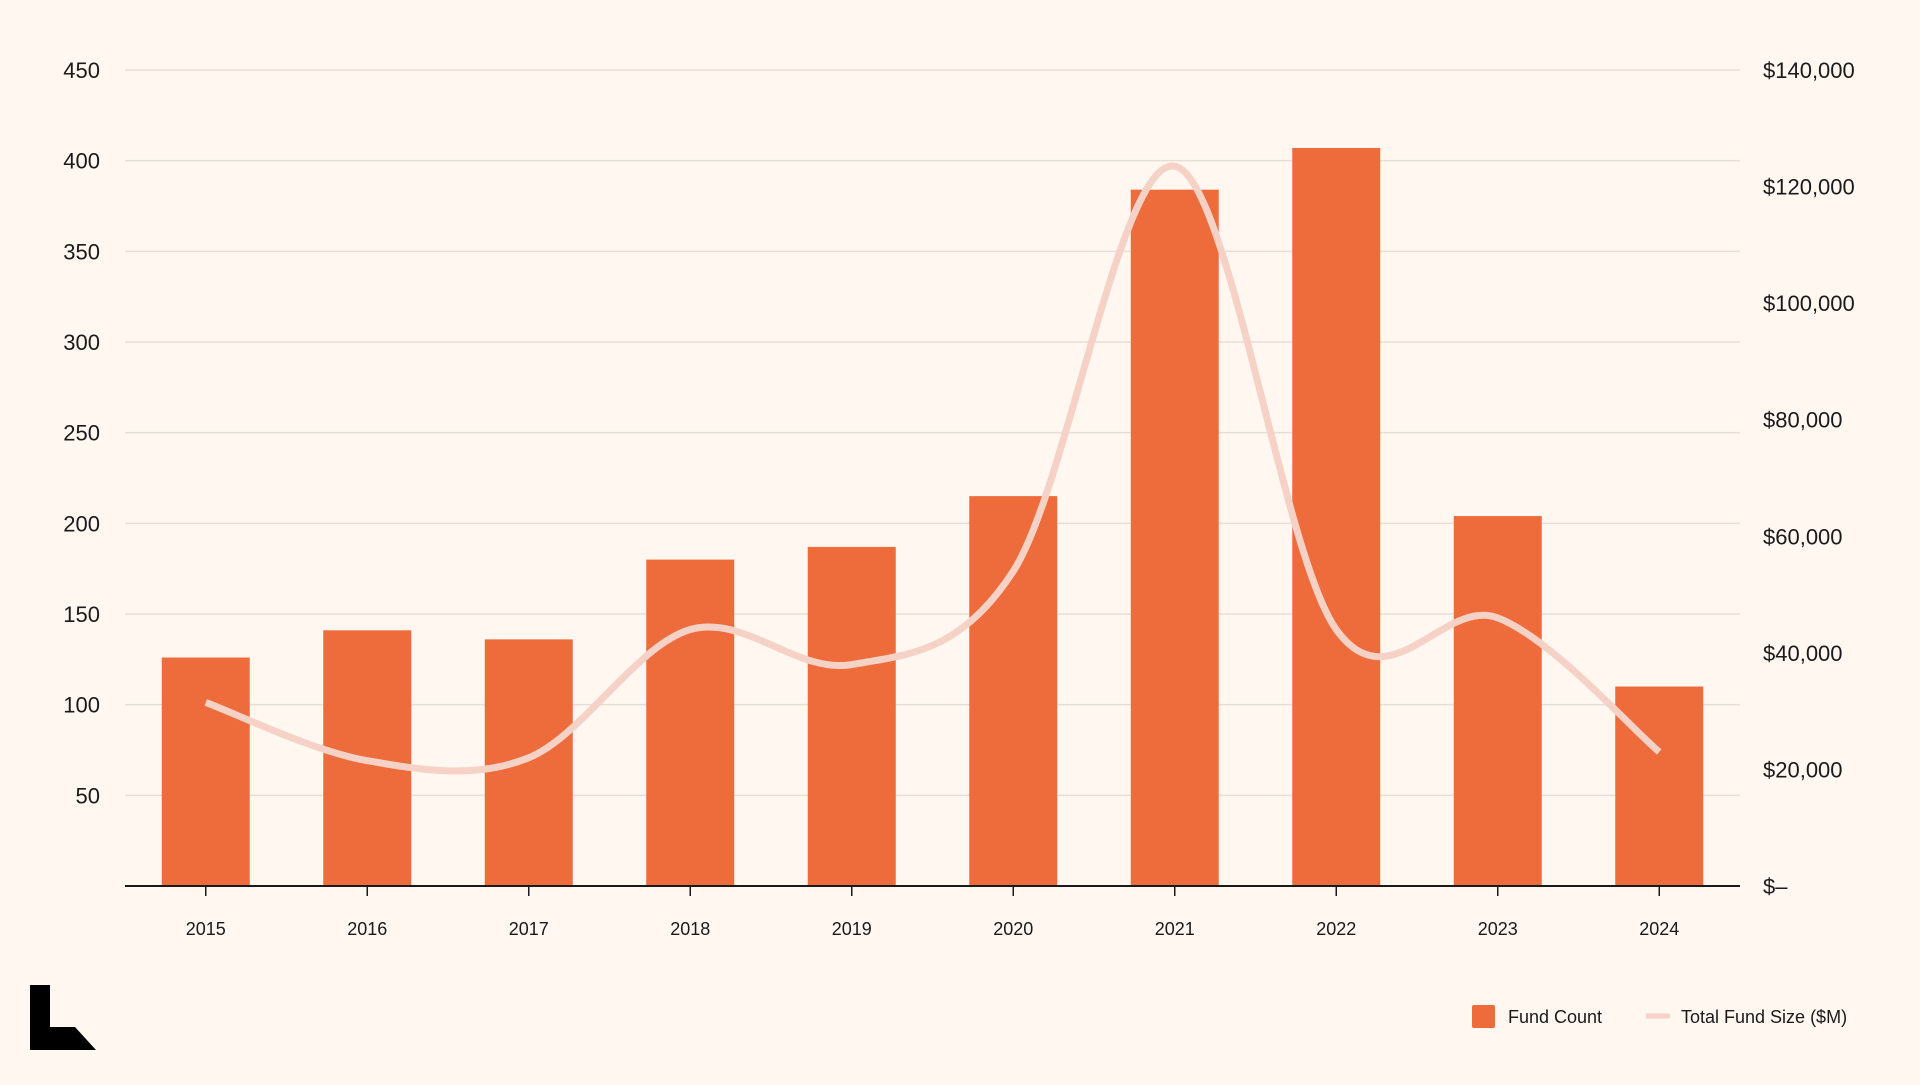 This screenshot has height=1085, width=1920. What do you see at coordinates (1013, 929) in the screenshot?
I see `x-tick-label: 2020` at bounding box center [1013, 929].